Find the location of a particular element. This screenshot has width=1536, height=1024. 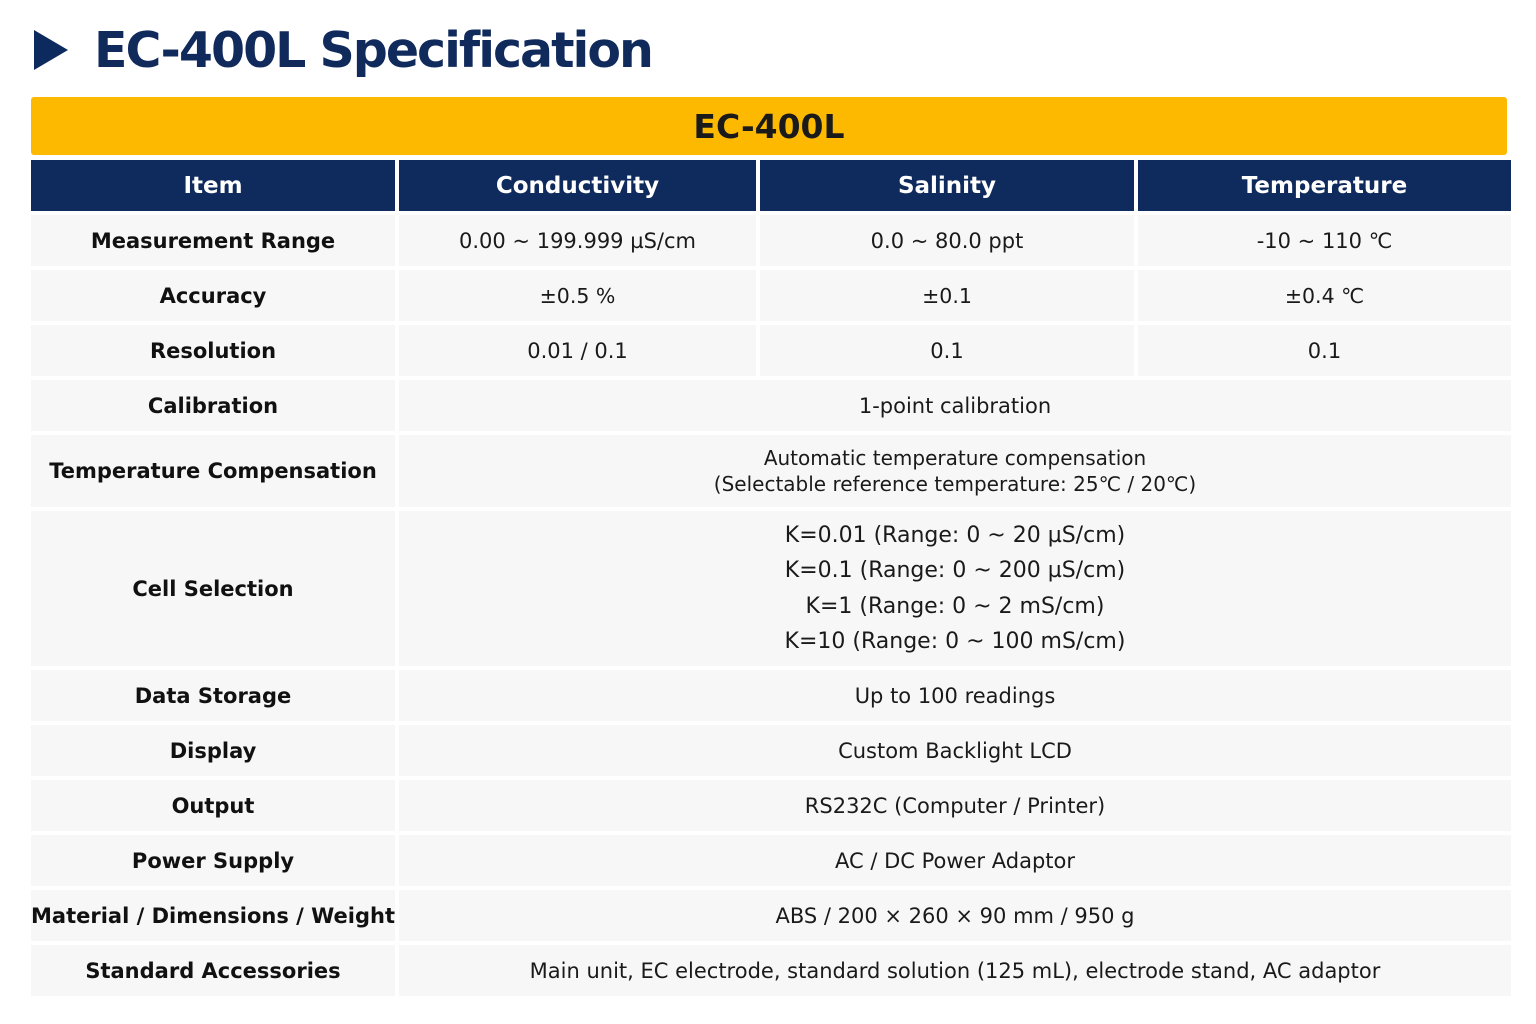

row-label-cell-selection: Cell Selection is located at coordinates (213, 588).